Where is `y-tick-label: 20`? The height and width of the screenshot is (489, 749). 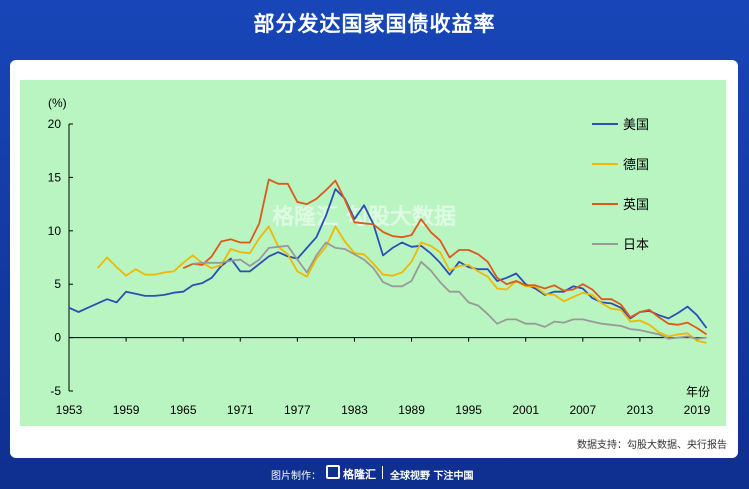 y-tick-label: 20 is located at coordinates (55, 124).